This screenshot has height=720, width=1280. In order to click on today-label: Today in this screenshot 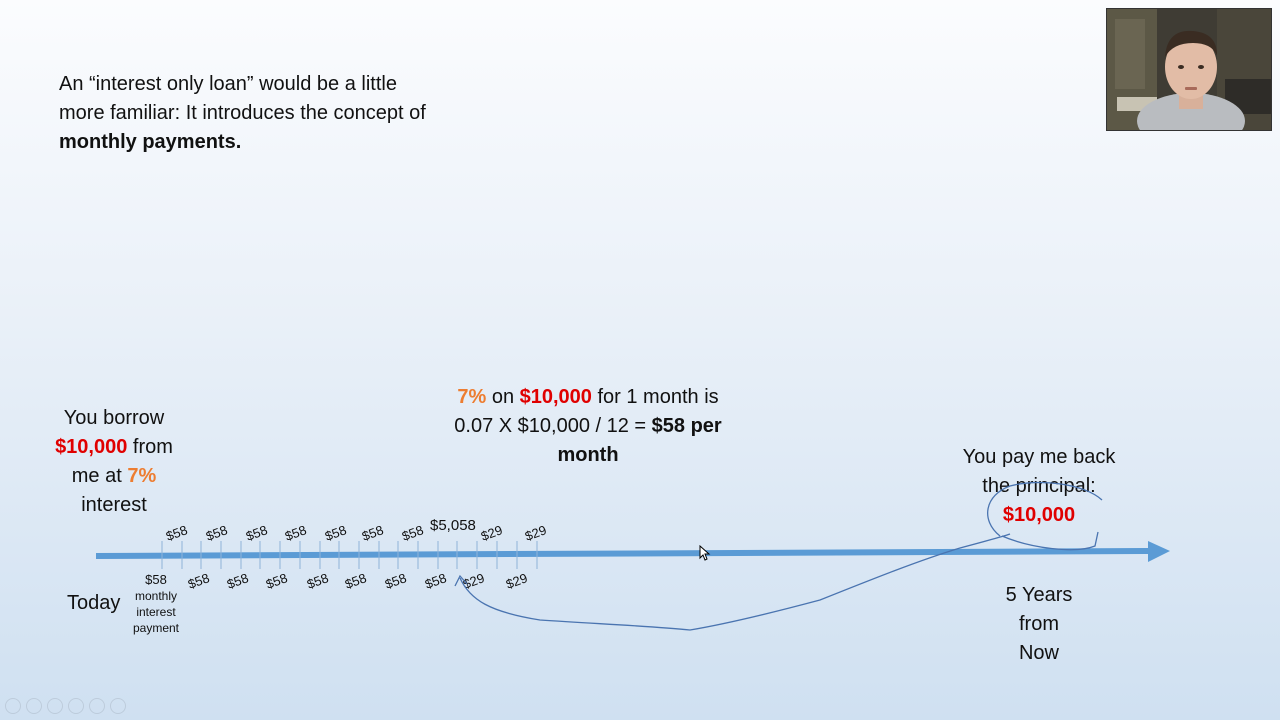, I will do `click(94, 603)`.